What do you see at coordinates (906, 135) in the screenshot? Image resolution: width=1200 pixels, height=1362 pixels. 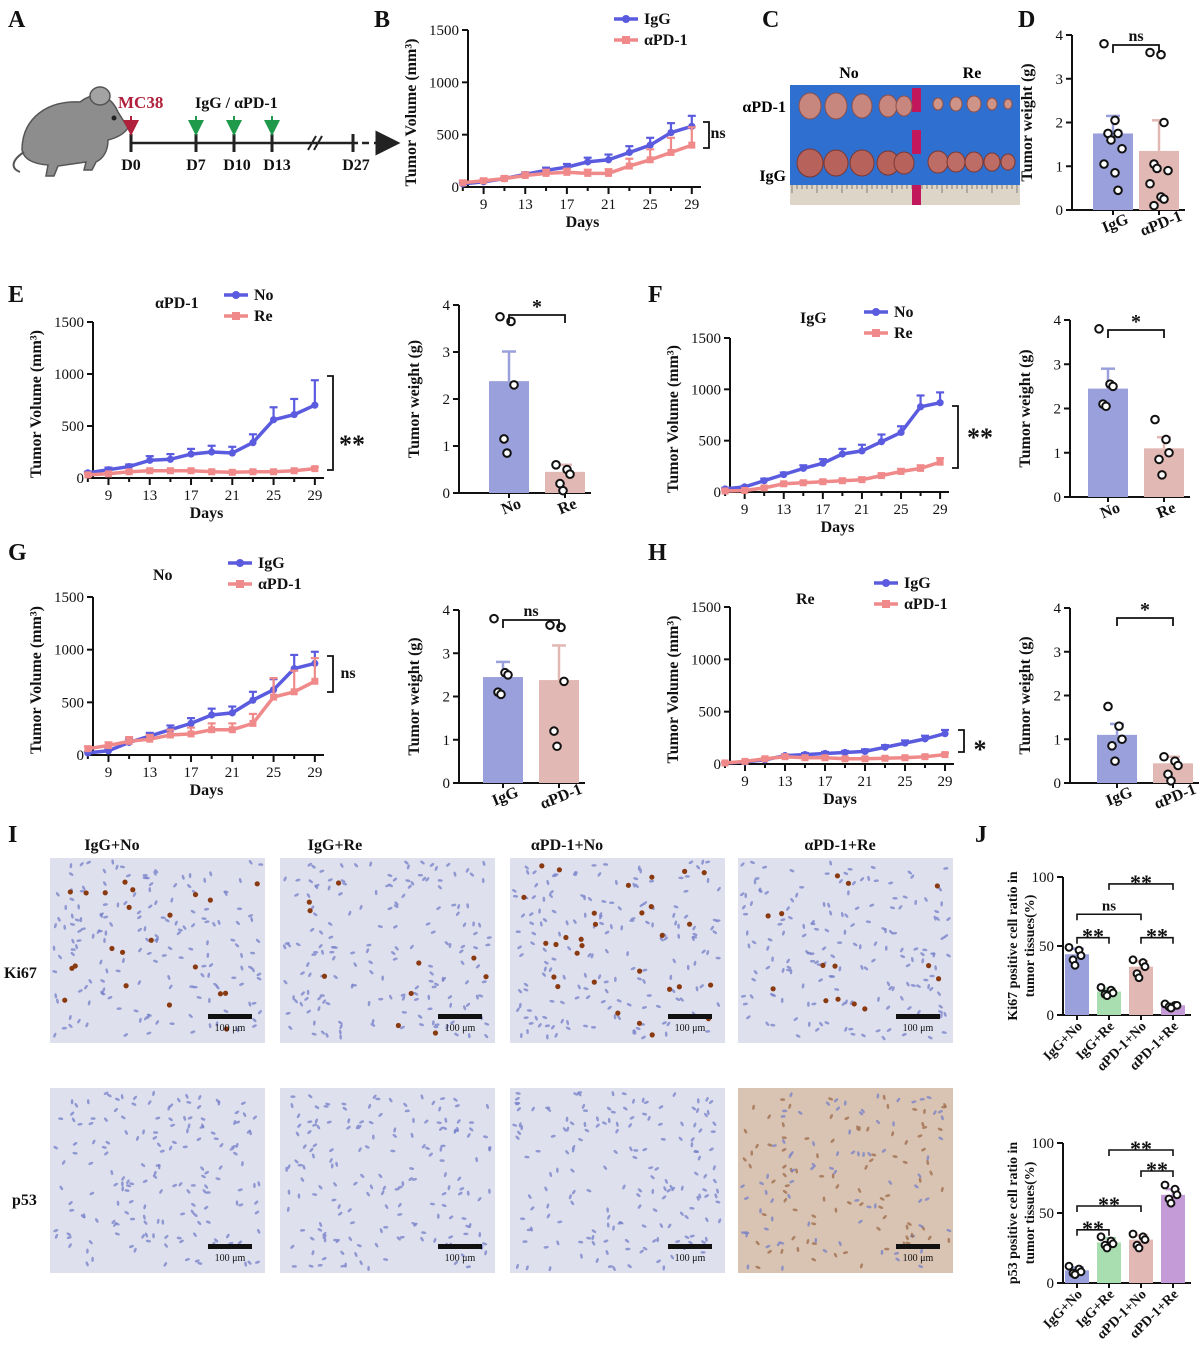 I see `tumor-samples` at bounding box center [906, 135].